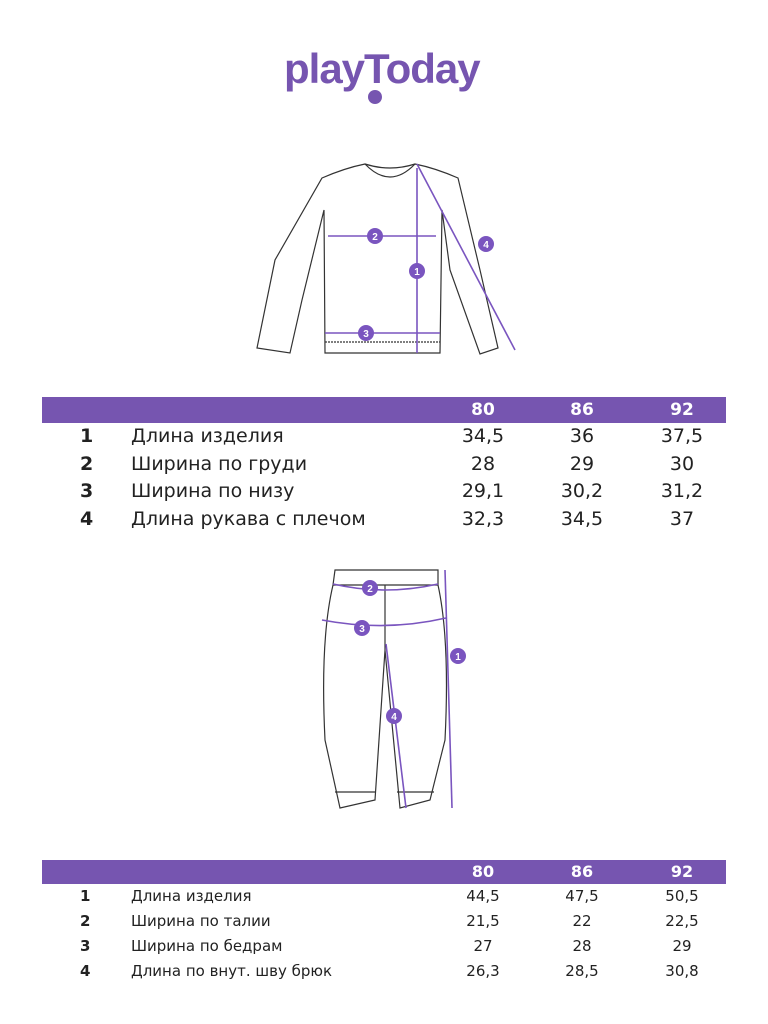 The width and height of the screenshot is (768, 1024). What do you see at coordinates (582, 896) in the screenshot?
I see `value-cell: 47,5` at bounding box center [582, 896].